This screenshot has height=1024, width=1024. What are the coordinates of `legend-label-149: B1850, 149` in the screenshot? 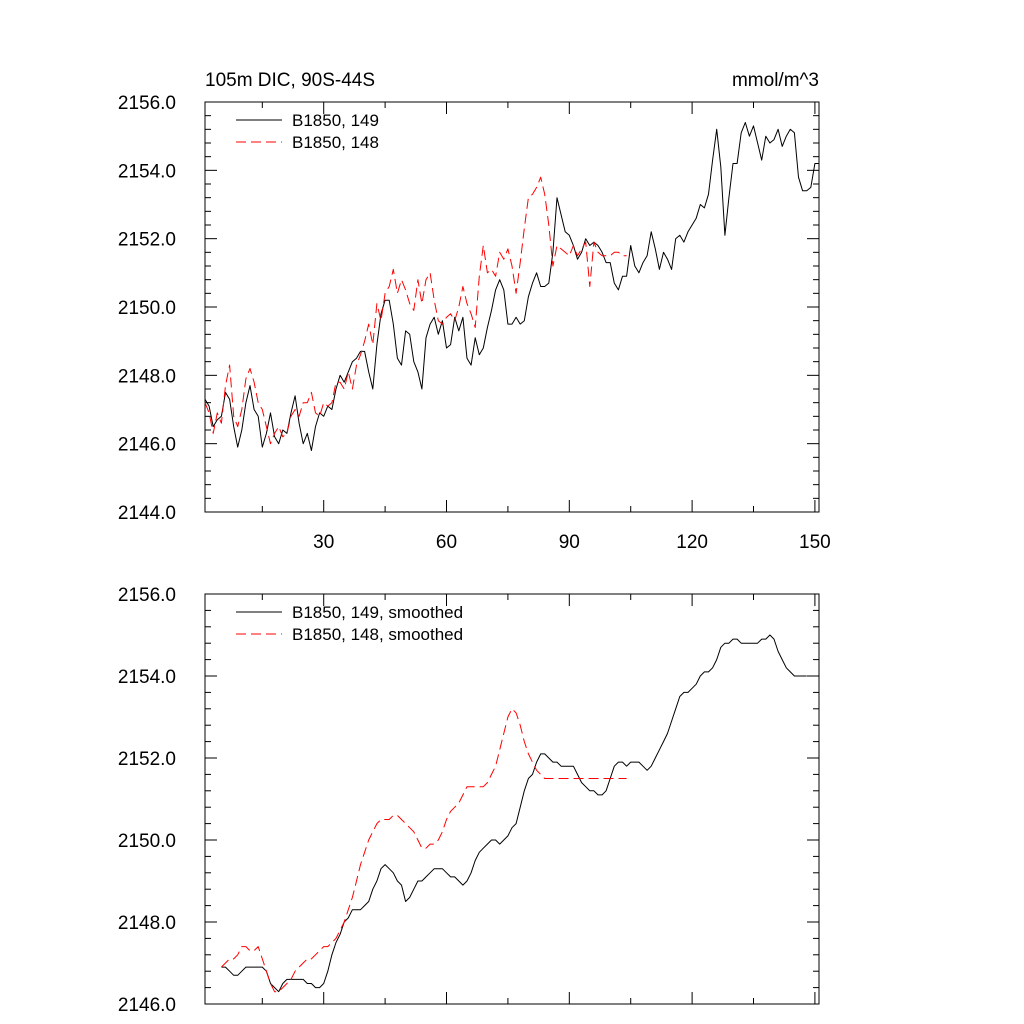 It's located at (335, 120).